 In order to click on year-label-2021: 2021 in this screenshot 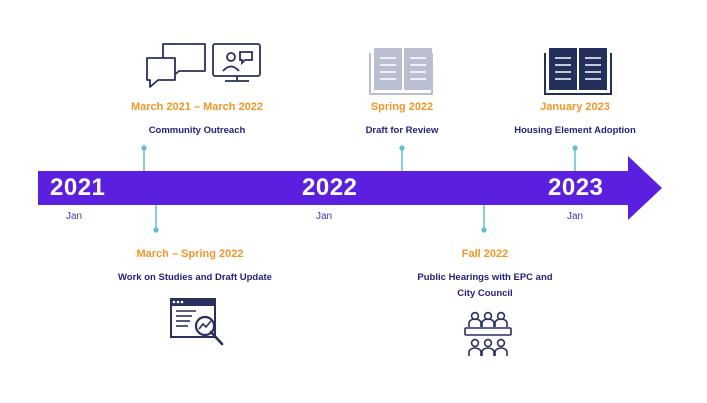, I will do `click(78, 187)`.